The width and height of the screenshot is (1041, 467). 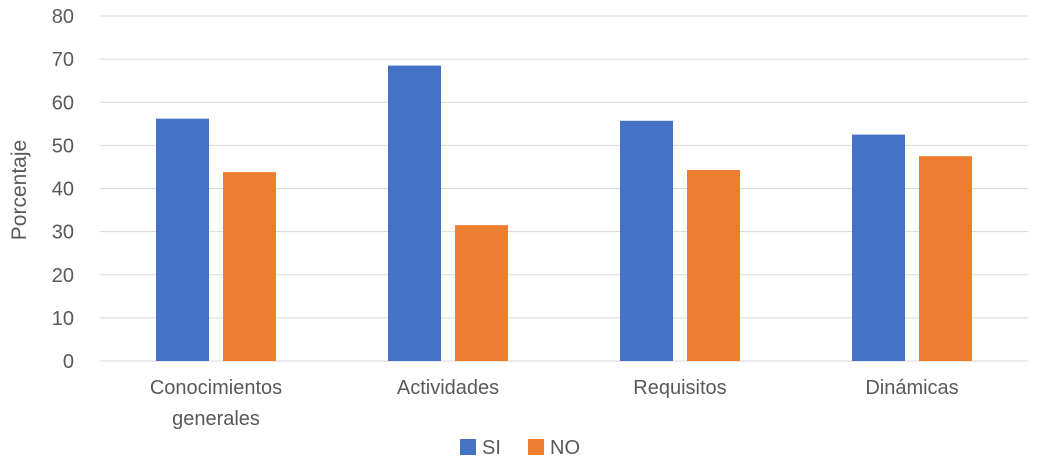 What do you see at coordinates (520, 448) in the screenshot?
I see `legend: SI NO` at bounding box center [520, 448].